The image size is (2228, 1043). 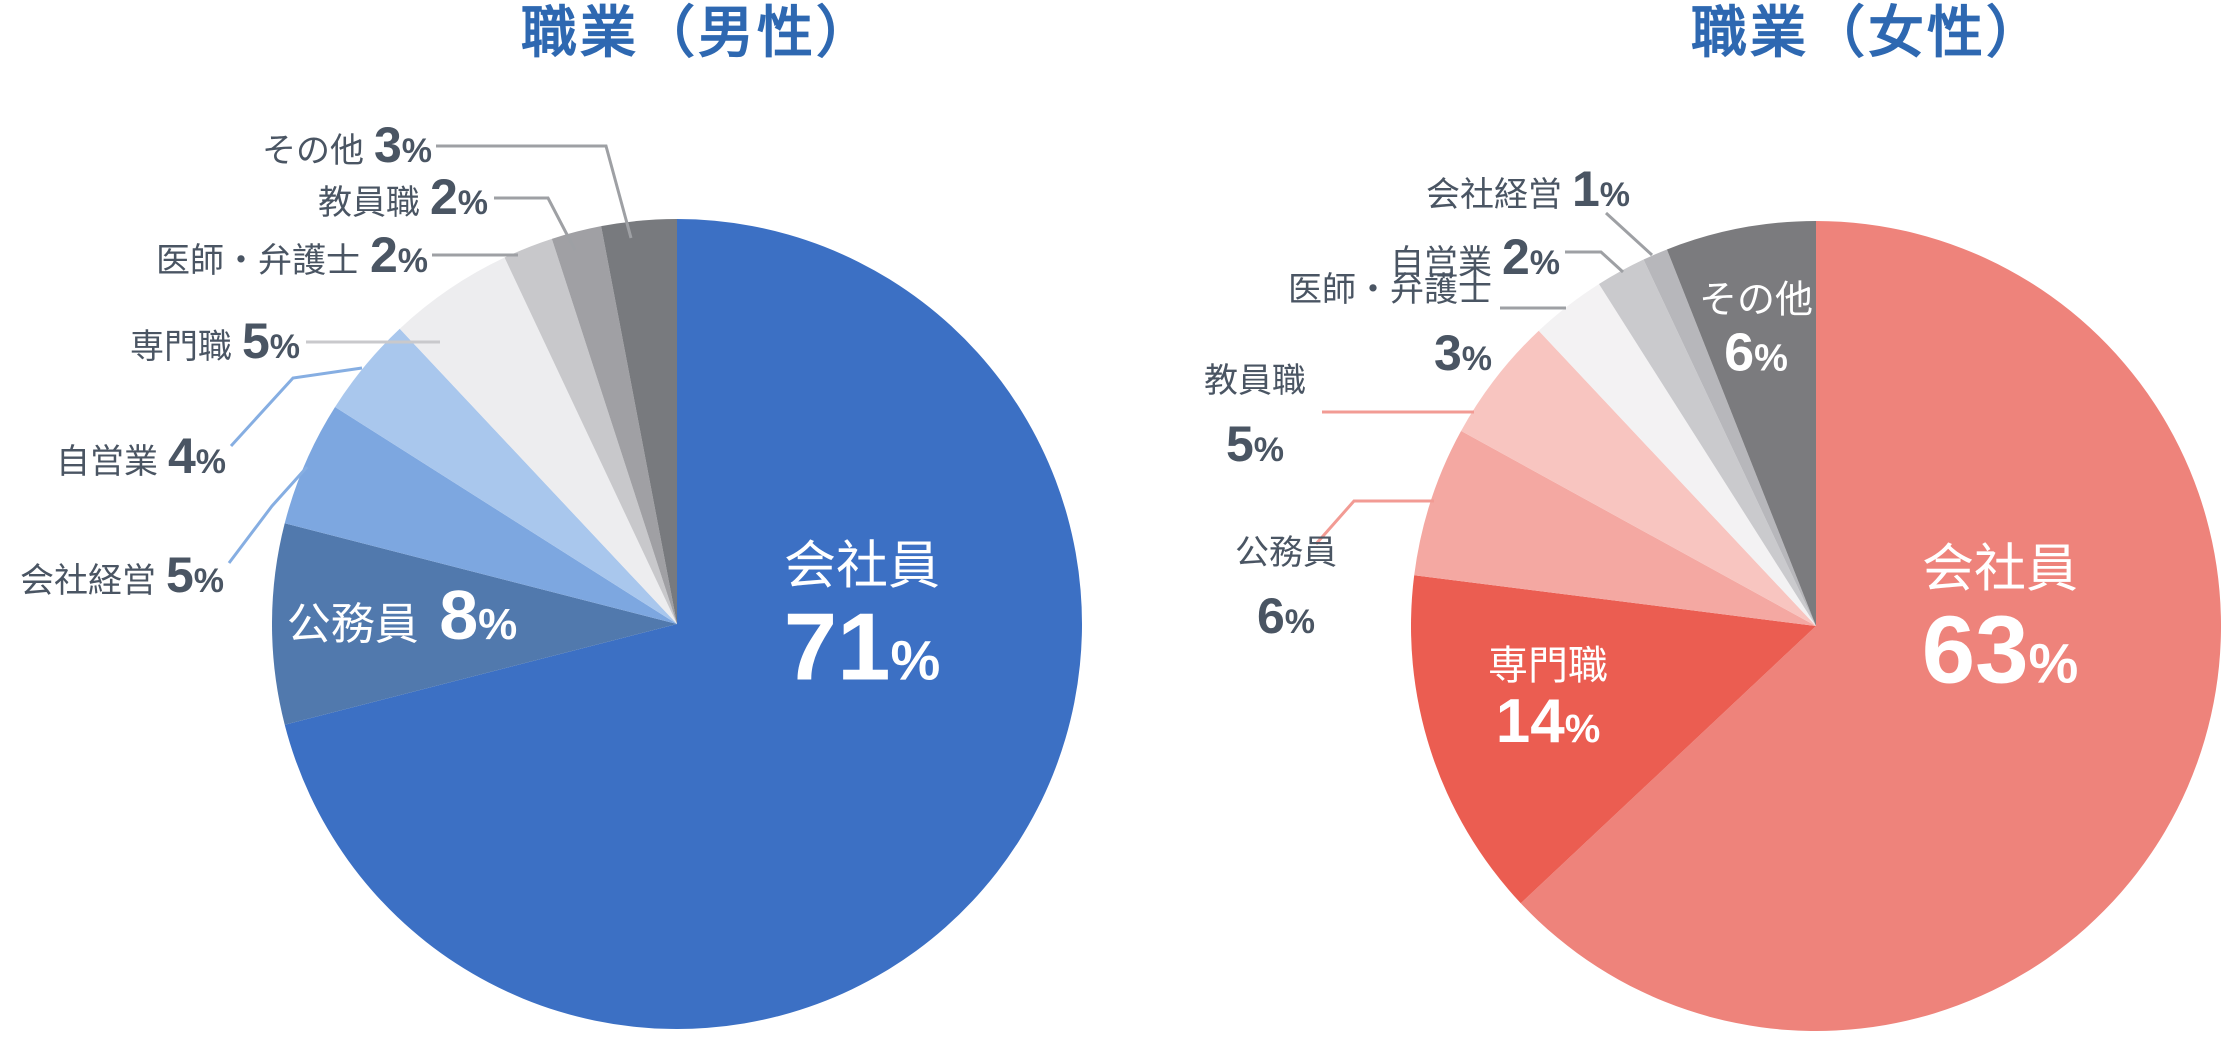 I want to click on female-label-doctor-lawyer: 医師・弁護士 3%, so click(x=1390, y=326).